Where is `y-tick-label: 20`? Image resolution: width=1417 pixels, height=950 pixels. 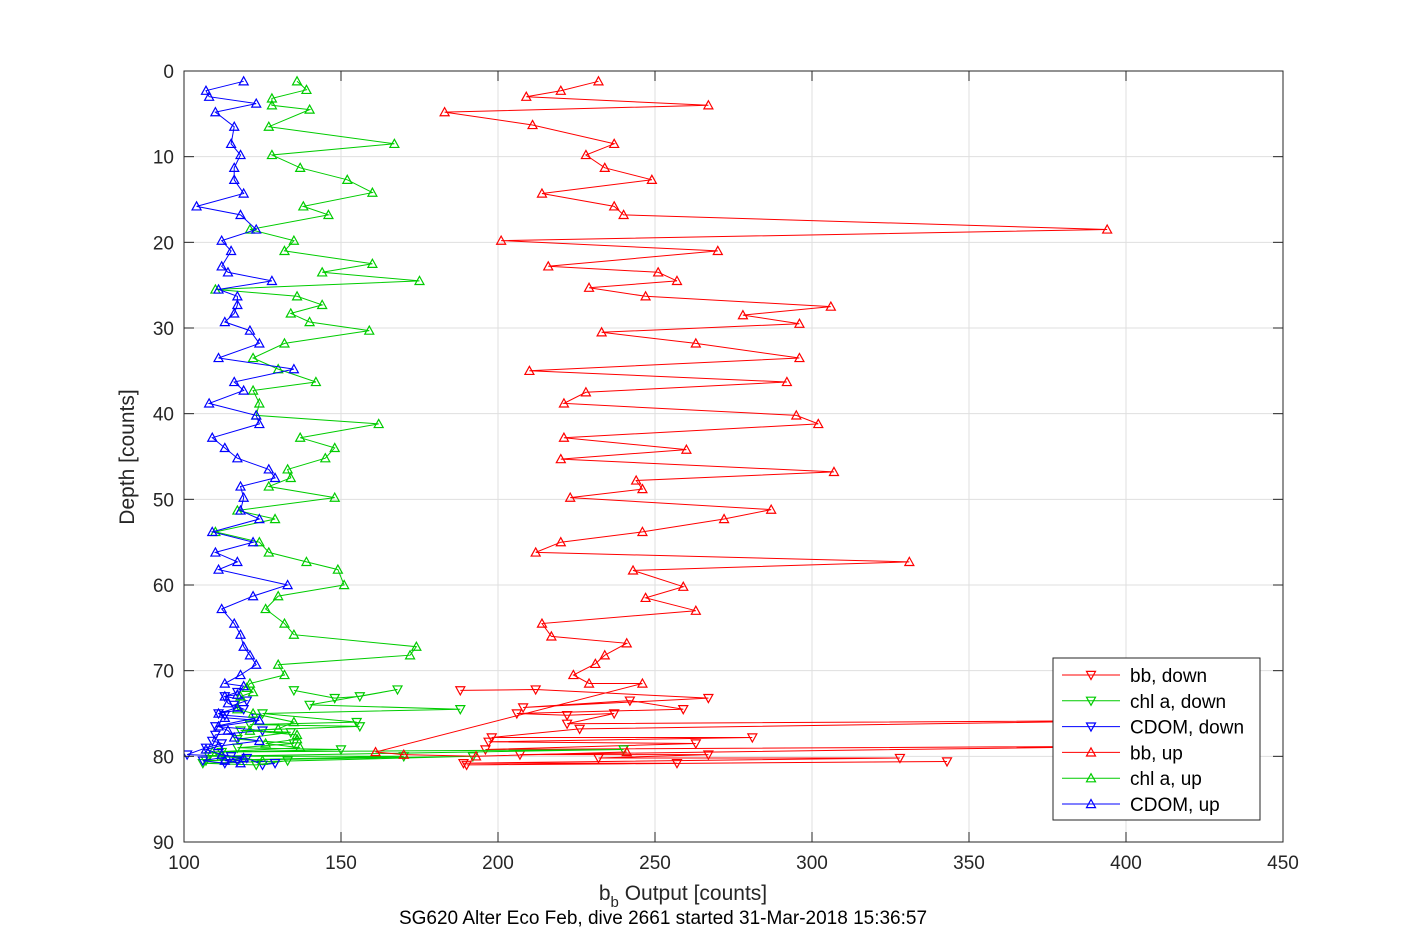 y-tick-label: 20 is located at coordinates (163, 243).